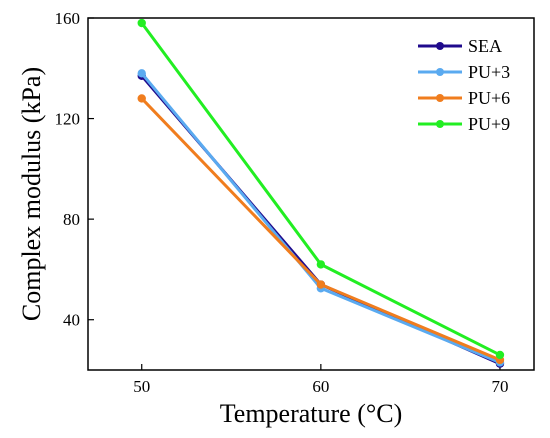 This screenshot has height=438, width=550. I want to click on legend-label: PU+6, so click(489, 98).